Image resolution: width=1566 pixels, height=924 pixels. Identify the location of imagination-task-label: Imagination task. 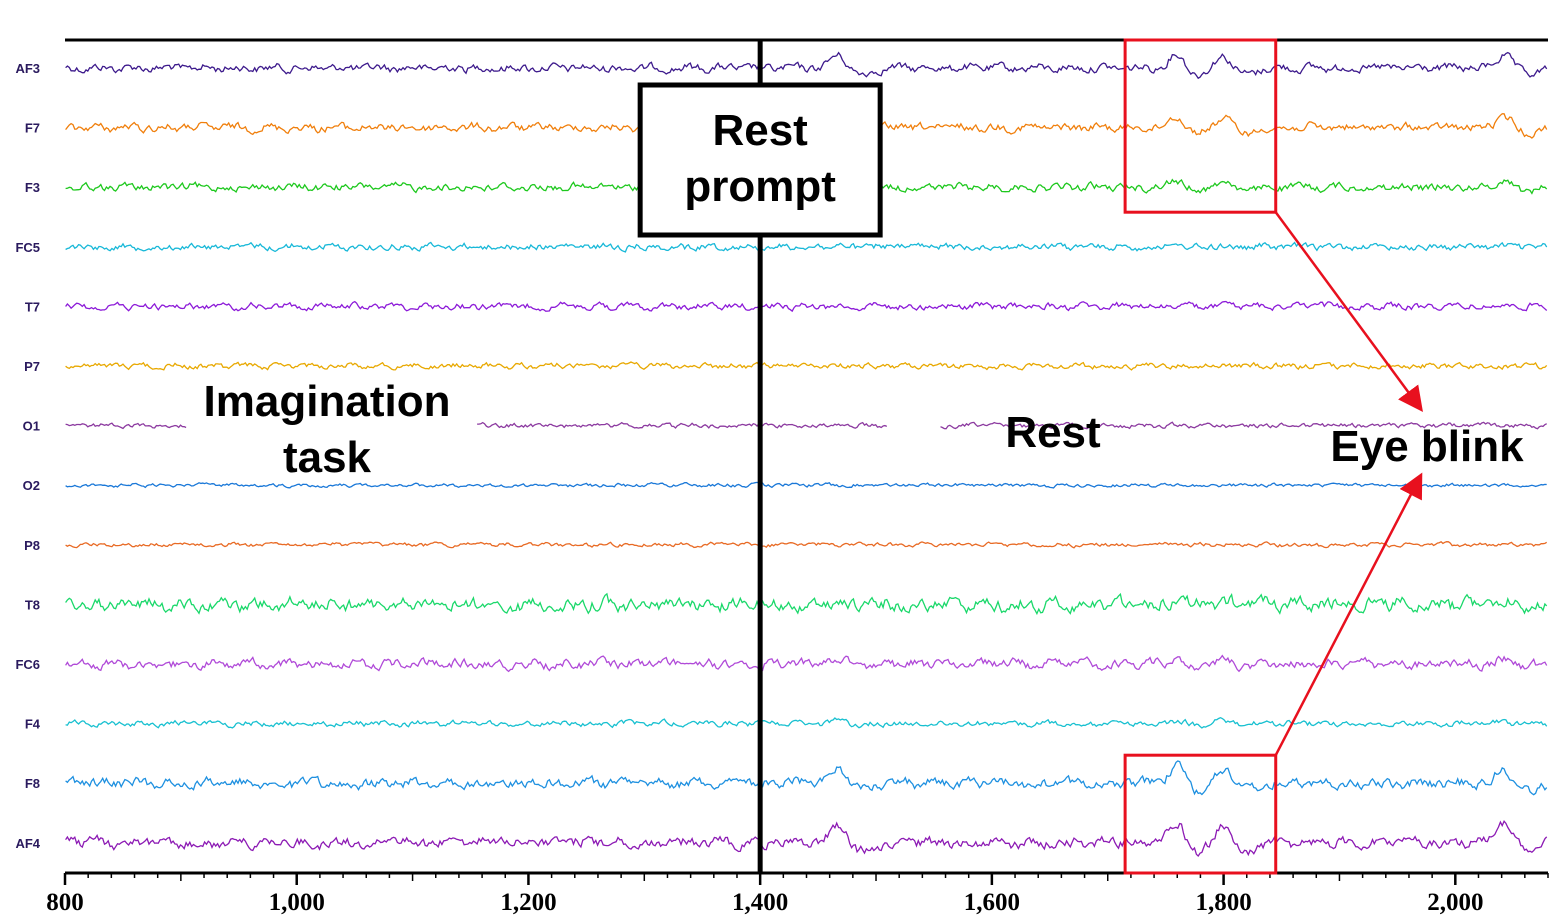
(327, 429).